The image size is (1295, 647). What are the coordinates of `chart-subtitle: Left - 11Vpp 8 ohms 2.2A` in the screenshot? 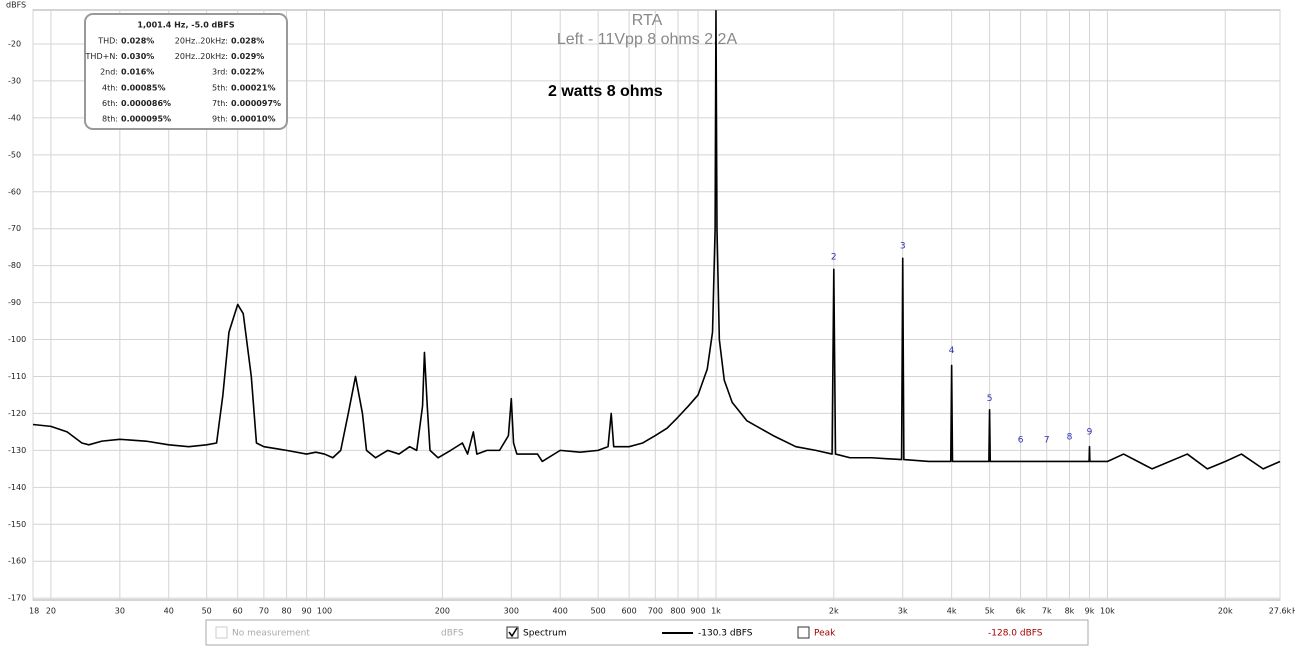 It's located at (647, 39).